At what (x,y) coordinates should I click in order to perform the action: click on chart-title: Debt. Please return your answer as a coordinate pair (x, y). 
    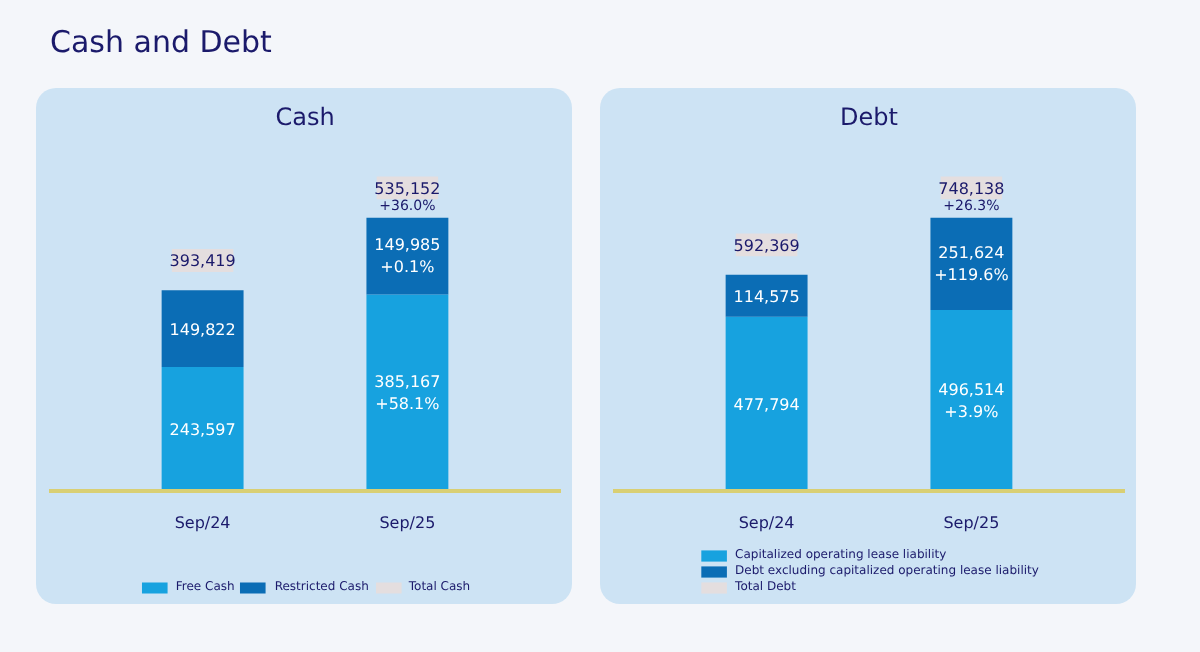
    Looking at the image, I should click on (869, 117).